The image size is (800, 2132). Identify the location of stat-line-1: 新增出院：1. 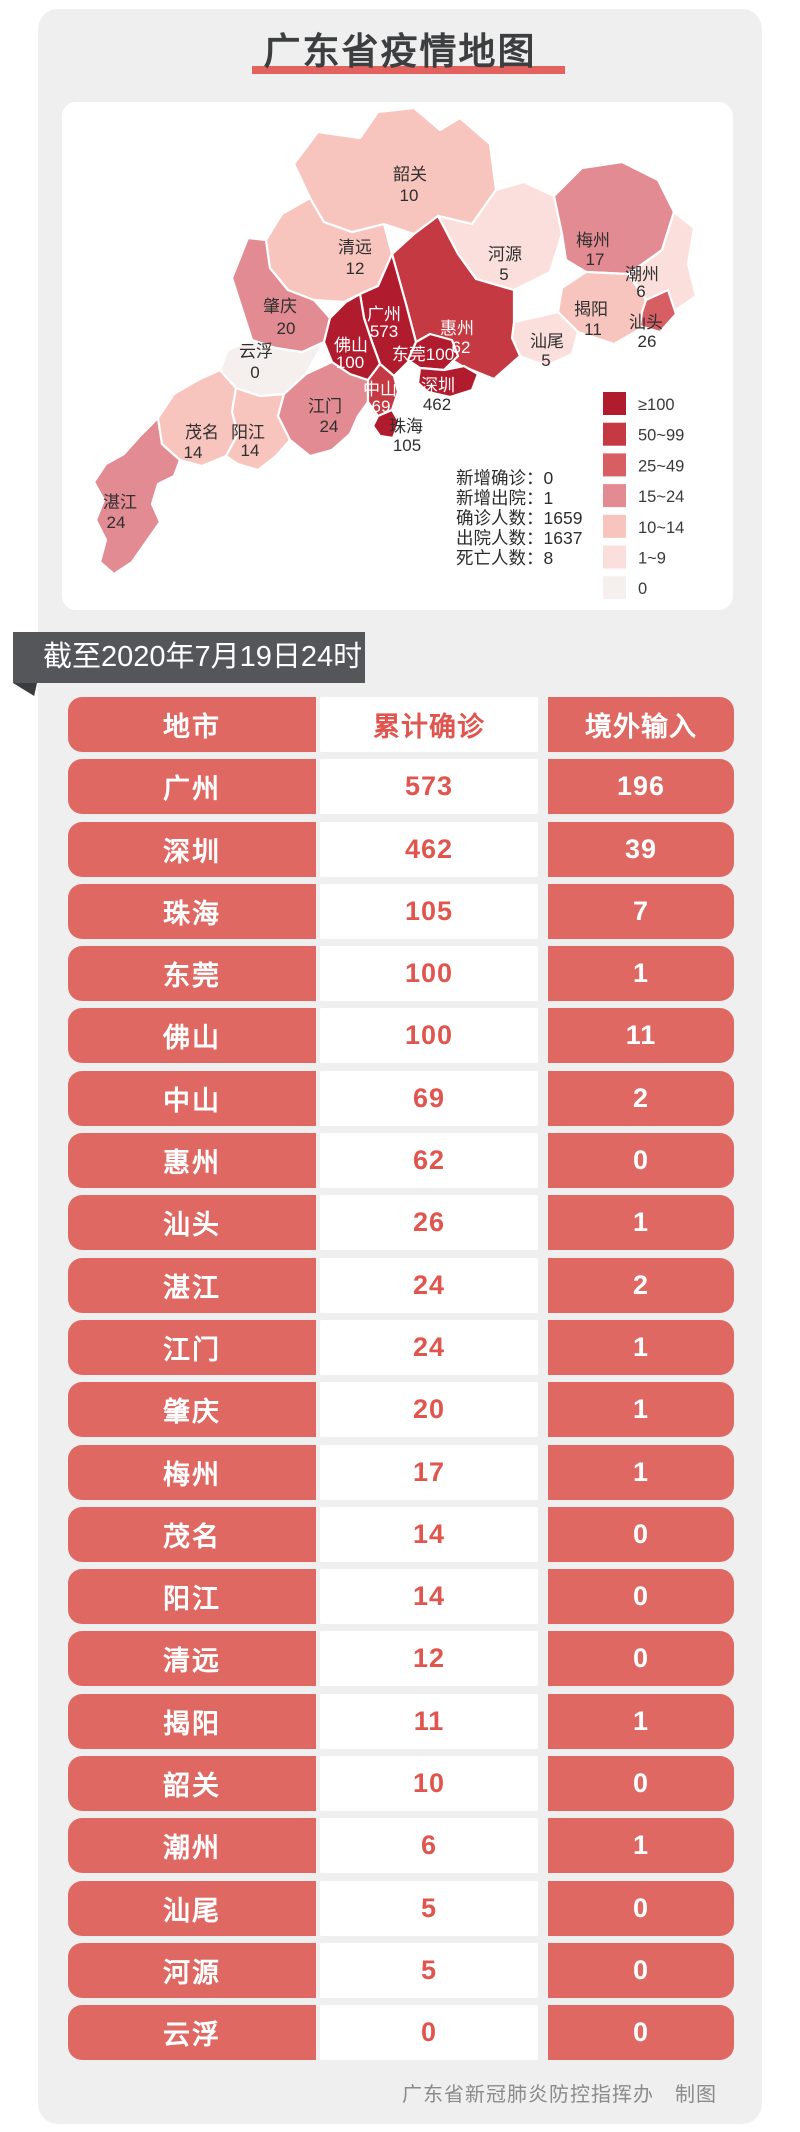
(504, 498).